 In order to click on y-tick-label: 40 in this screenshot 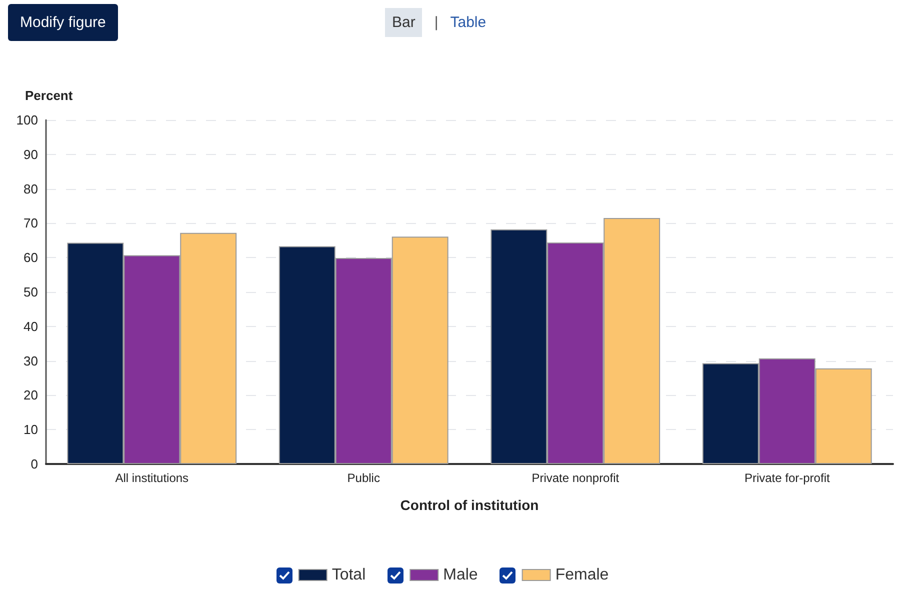, I will do `click(31, 326)`.